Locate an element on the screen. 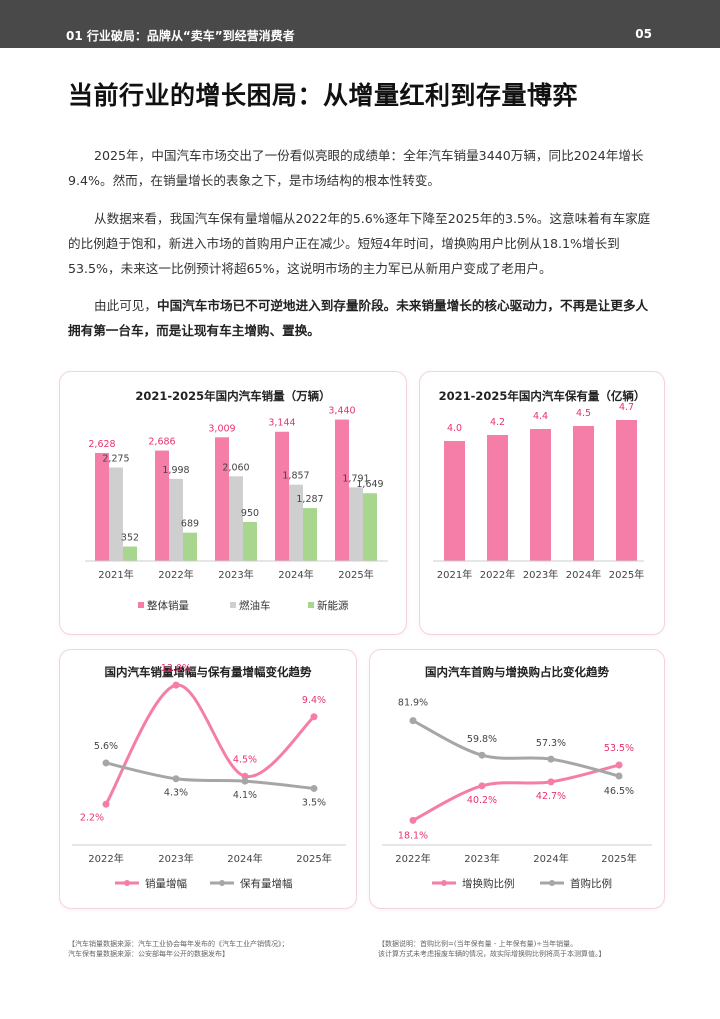 The width and height of the screenshot is (720, 1019). point-label-0-1: 40.2% is located at coordinates (482, 800).